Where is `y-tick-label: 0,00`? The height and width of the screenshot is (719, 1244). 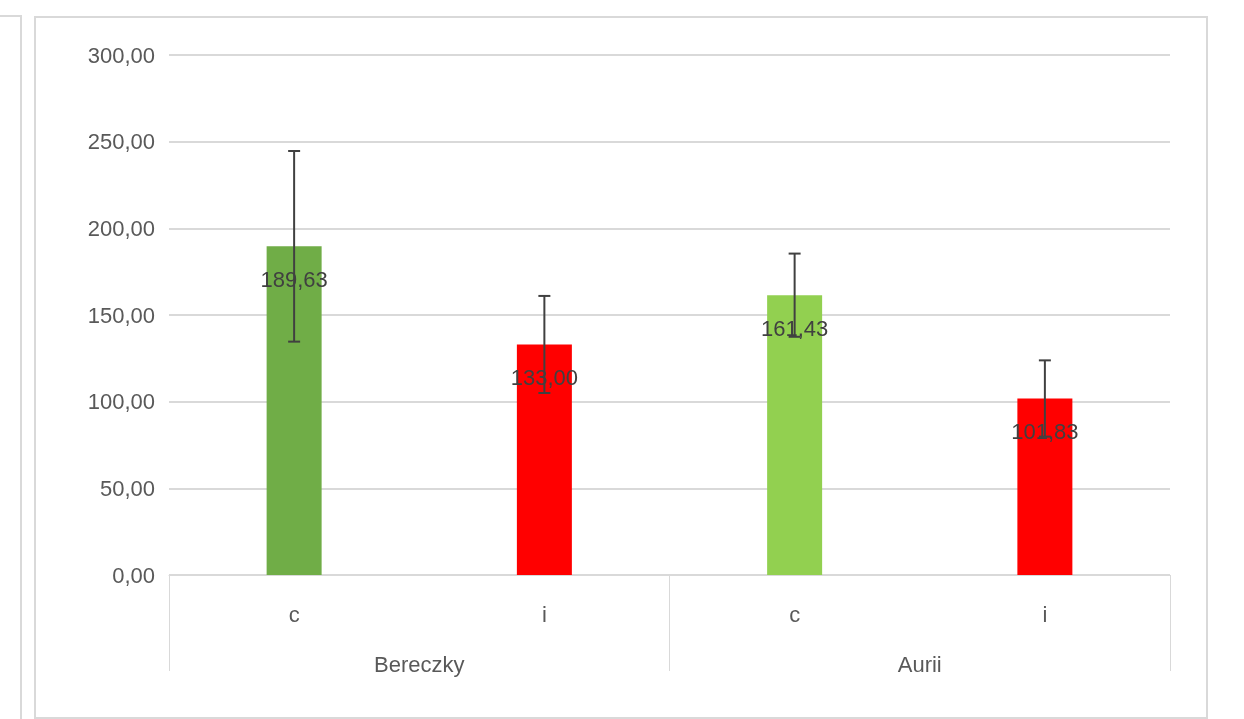 y-tick-label: 0,00 is located at coordinates (133, 575).